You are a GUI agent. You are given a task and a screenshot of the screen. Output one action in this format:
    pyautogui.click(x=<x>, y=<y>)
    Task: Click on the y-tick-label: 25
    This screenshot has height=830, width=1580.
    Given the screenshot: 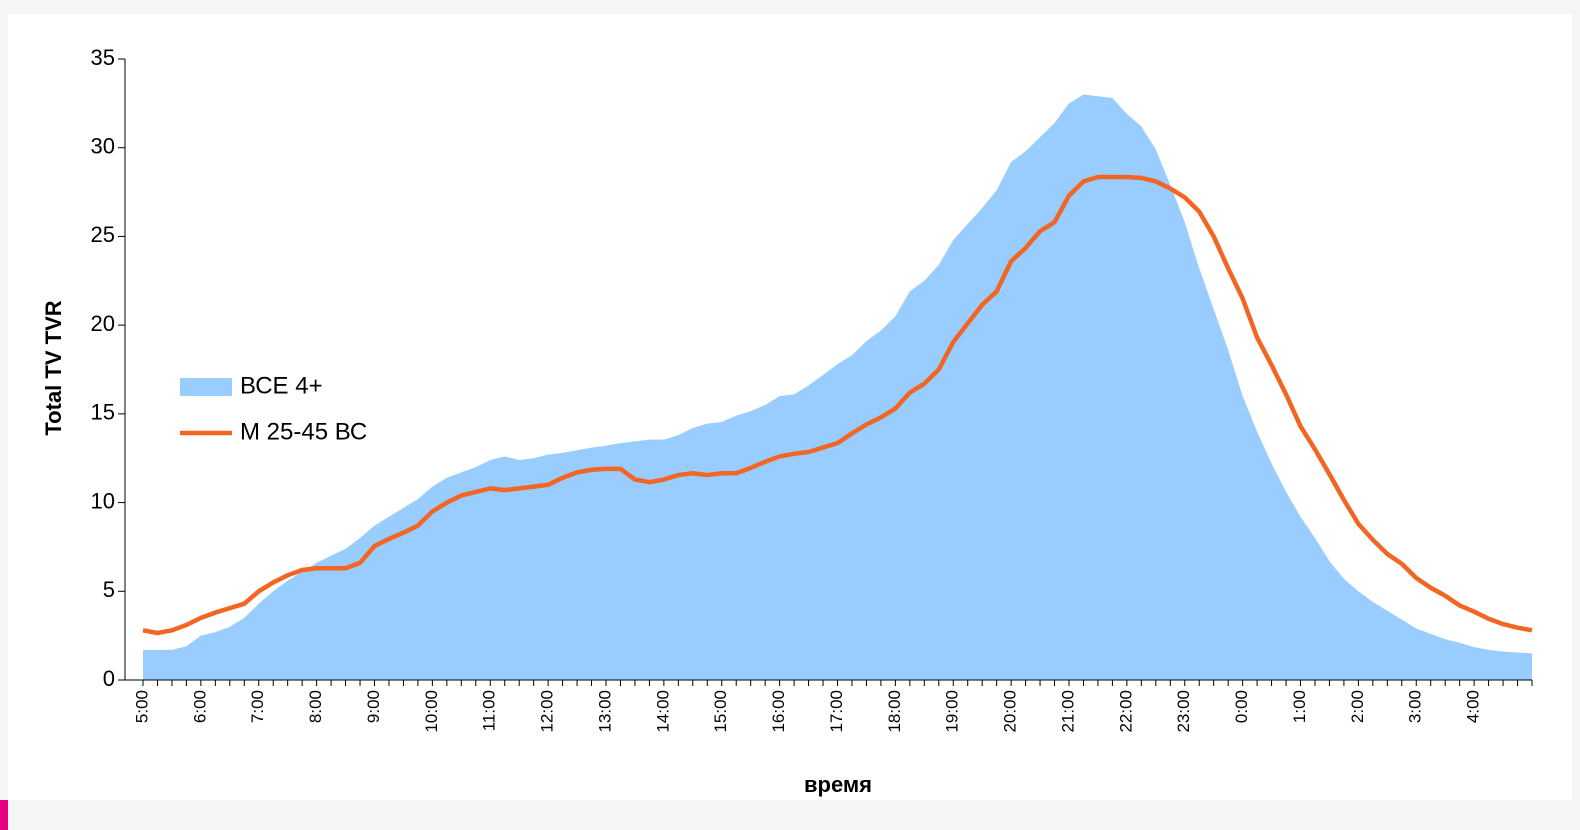 What is the action you would take?
    pyautogui.click(x=103, y=234)
    